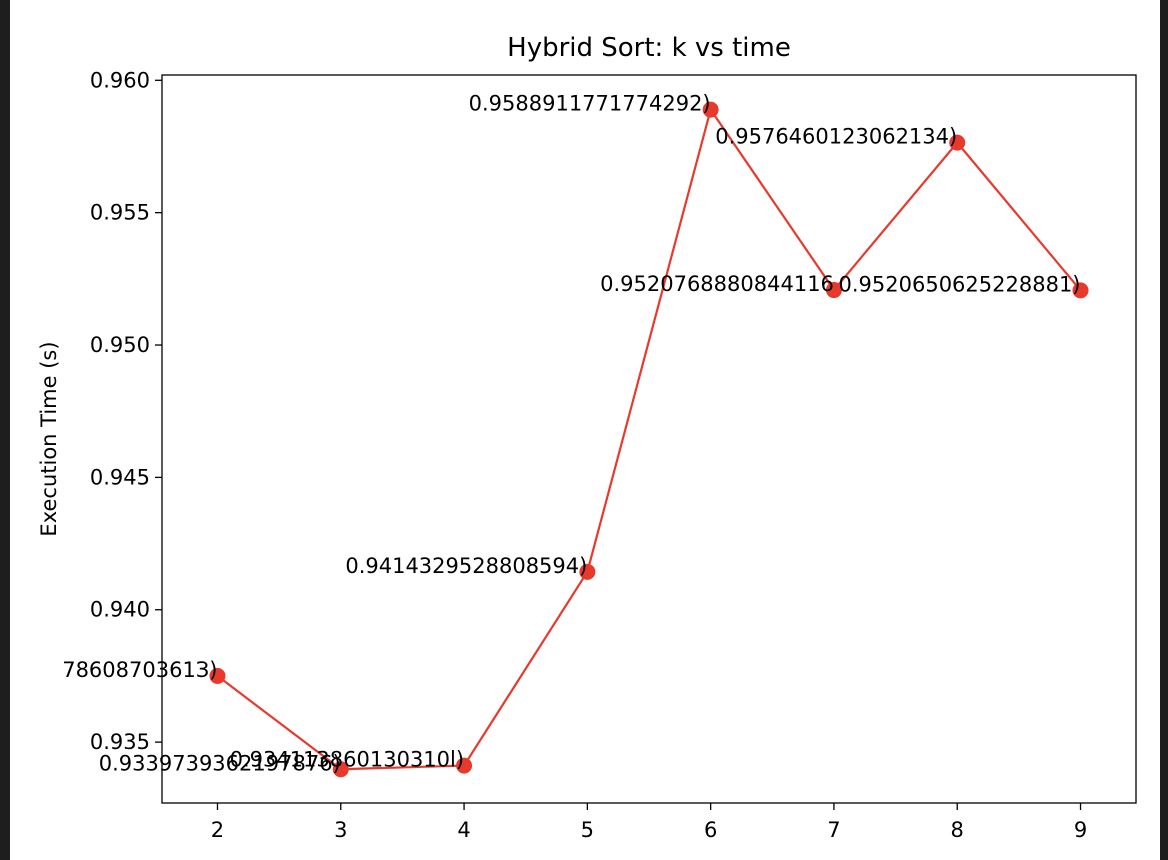 Image resolution: width=1168 pixels, height=860 pixels. What do you see at coordinates (1080, 830) in the screenshot?
I see `x-tick-label: 9` at bounding box center [1080, 830].